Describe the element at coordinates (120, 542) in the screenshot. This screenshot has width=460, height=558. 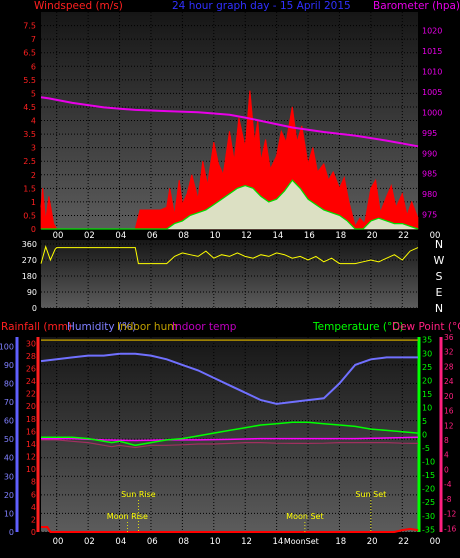
I see `x-tick-label-bottom: 04` at that location.